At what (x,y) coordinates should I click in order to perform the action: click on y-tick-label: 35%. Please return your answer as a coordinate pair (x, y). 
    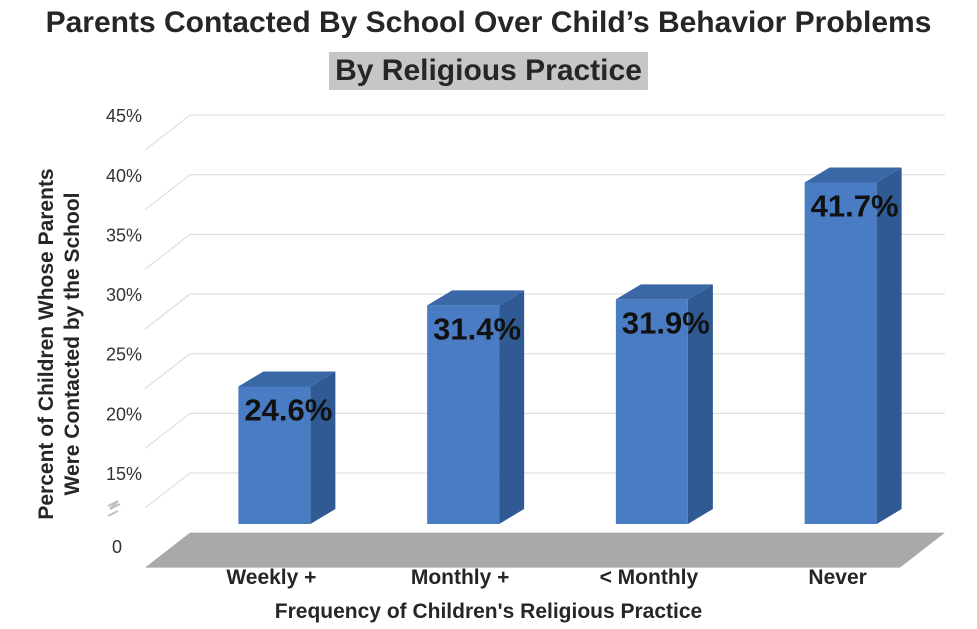
    Looking at the image, I should click on (124, 235).